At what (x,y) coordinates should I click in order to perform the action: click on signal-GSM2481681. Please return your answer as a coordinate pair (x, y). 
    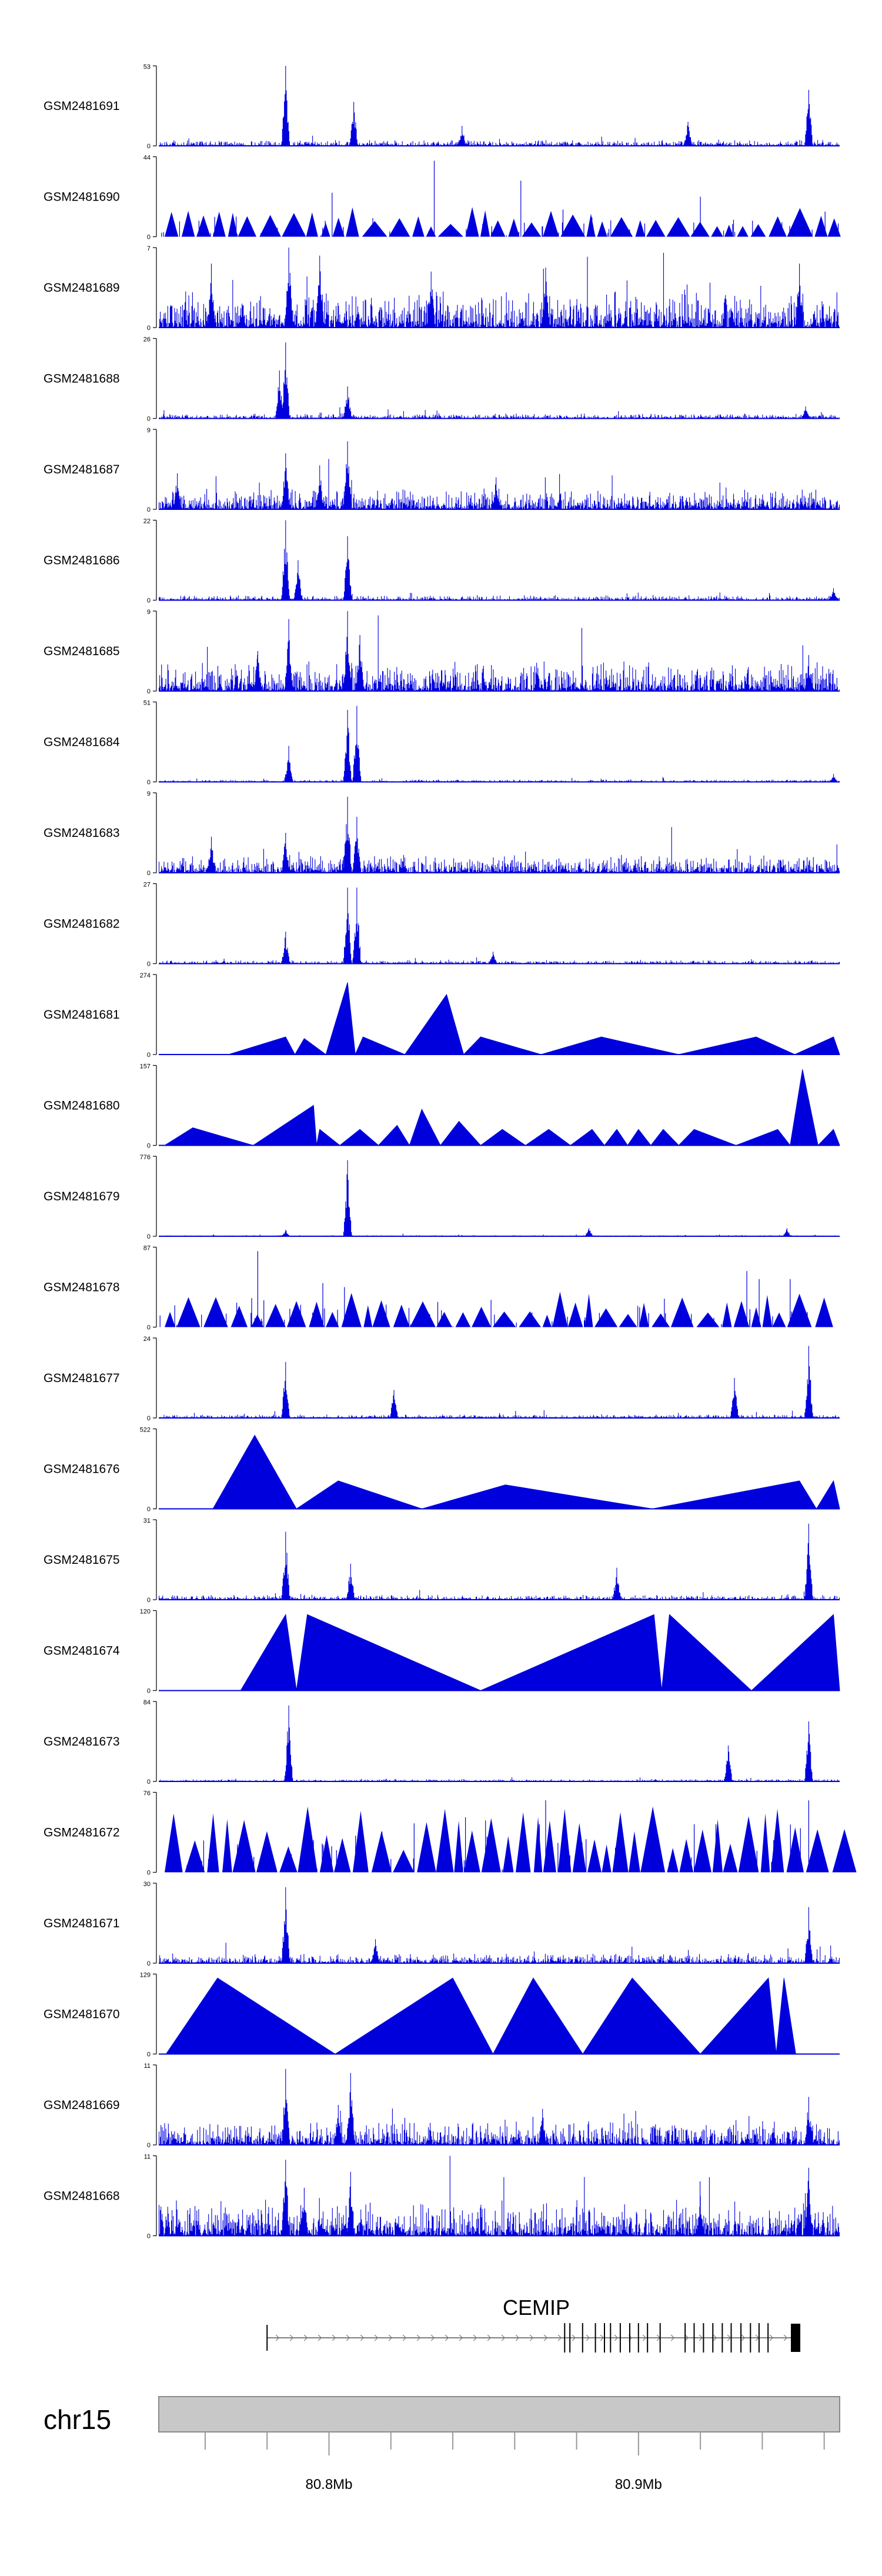
    Looking at the image, I should click on (499, 1019).